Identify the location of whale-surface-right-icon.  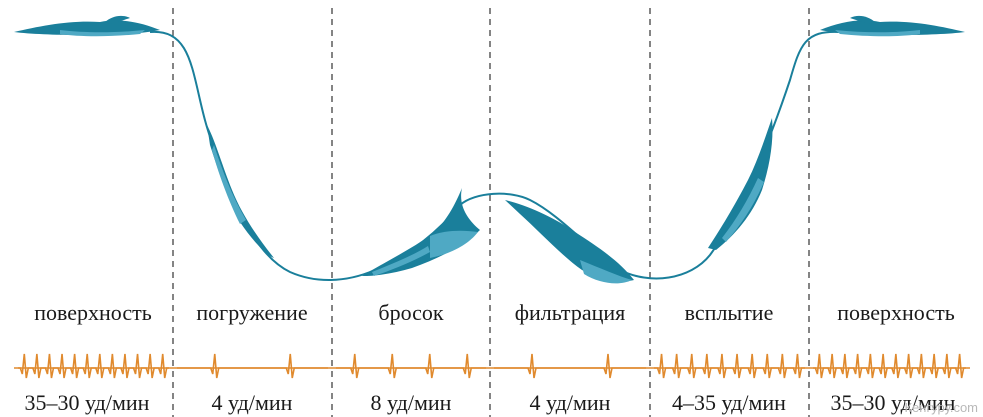
(892, 26).